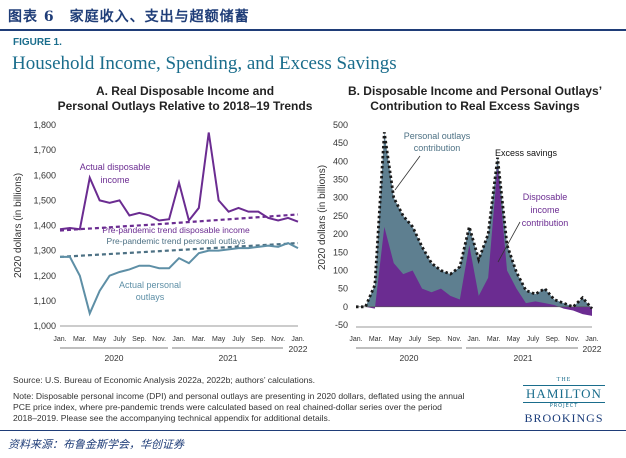 Image resolution: width=626 pixels, height=458 pixels. I want to click on panel-b-ytick: 100, so click(340, 270).